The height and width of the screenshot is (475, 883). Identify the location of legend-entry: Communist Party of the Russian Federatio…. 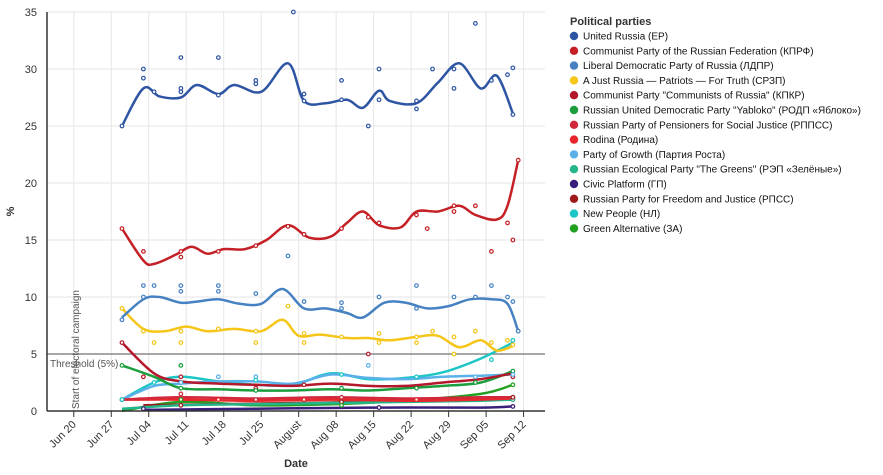
(698, 51).